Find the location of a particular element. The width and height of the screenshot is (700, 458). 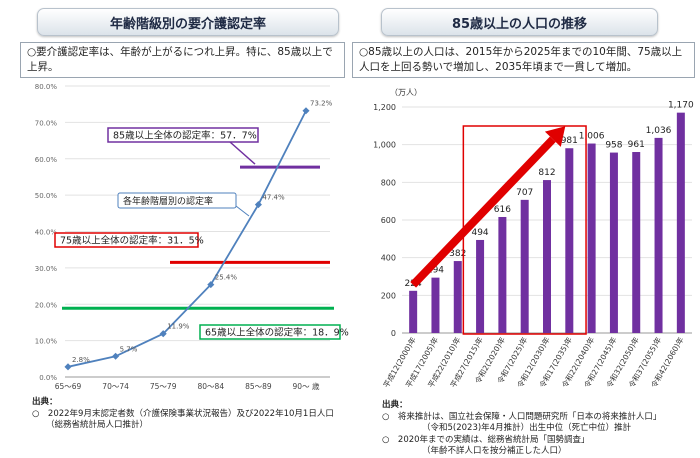

data-label: 382 is located at coordinates (457, 254).